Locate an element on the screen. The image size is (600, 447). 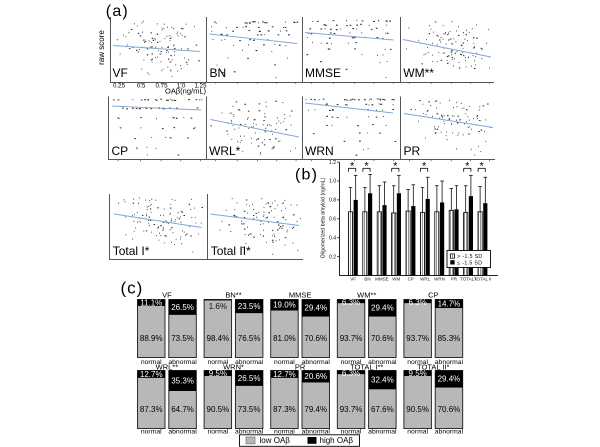
svg-text: (a) is located at coordinates (117, 11).